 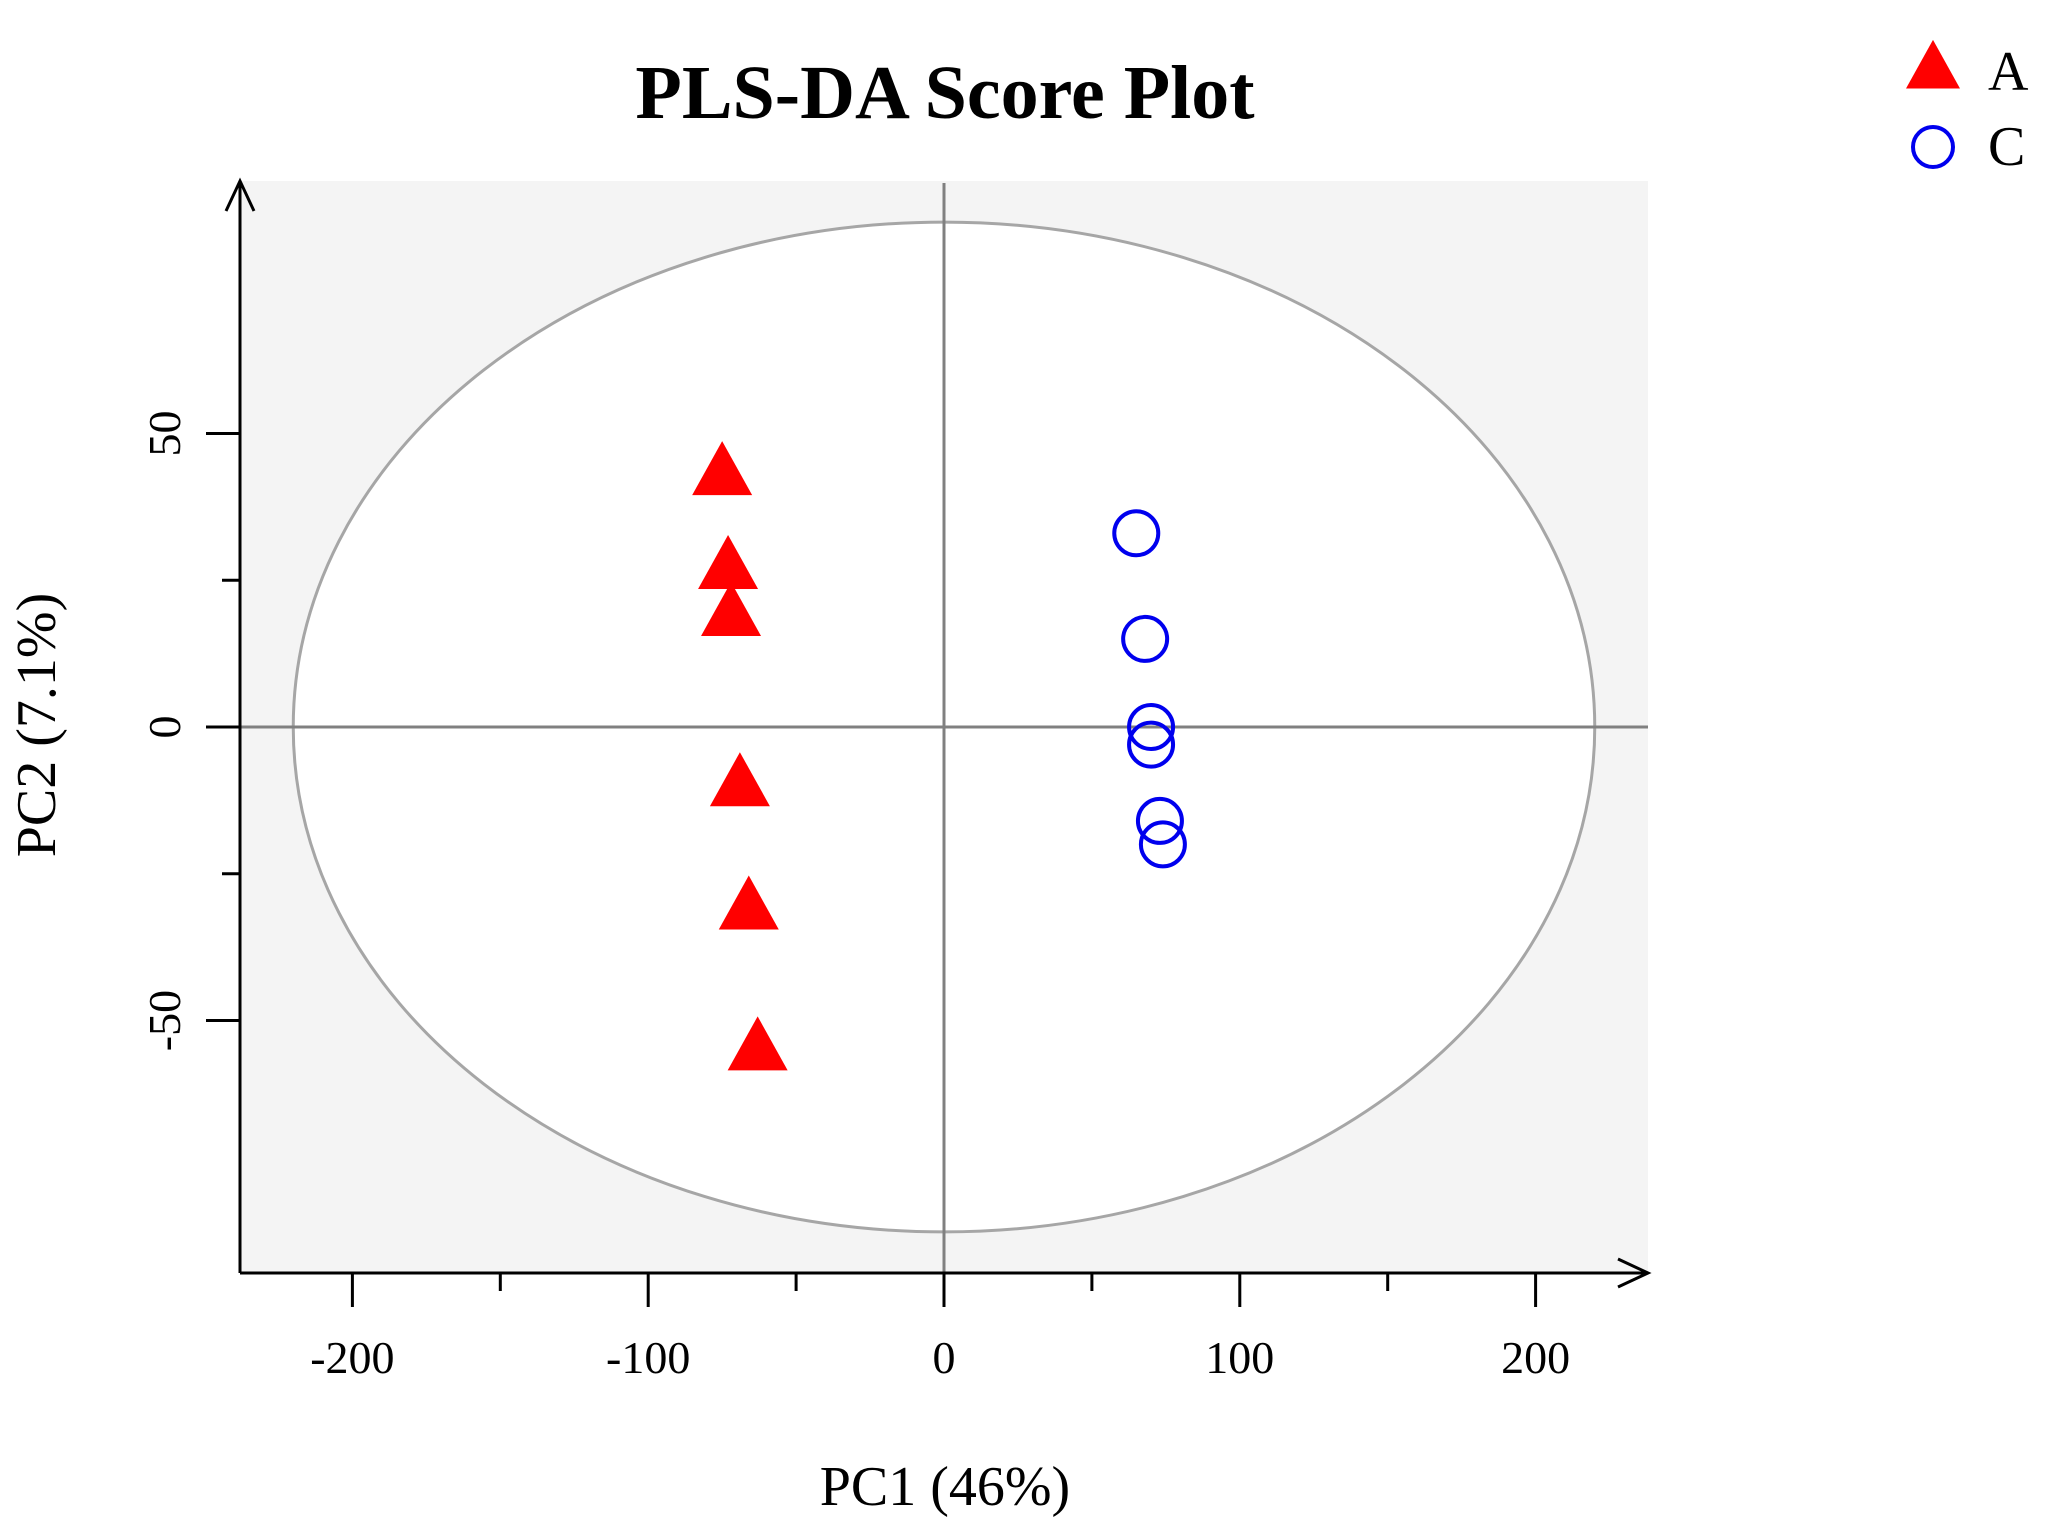 What do you see at coordinates (944, 1357) in the screenshot?
I see `x-tick-label: 0` at bounding box center [944, 1357].